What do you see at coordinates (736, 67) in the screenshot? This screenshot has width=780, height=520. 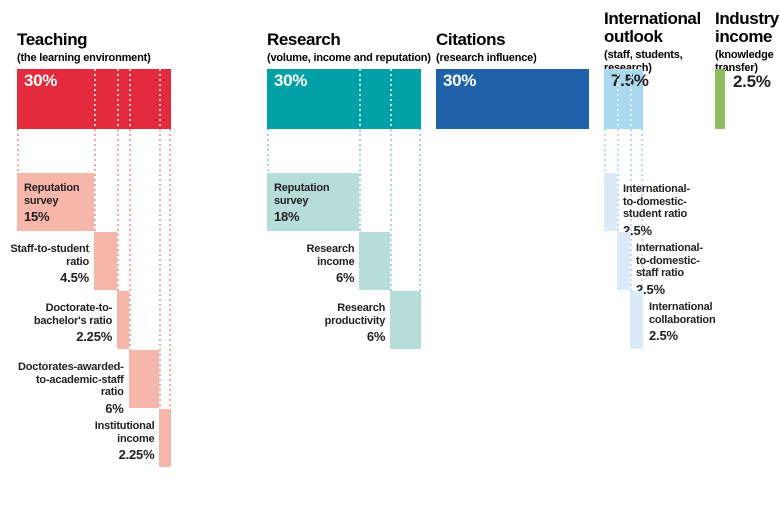 I see `column-subtitle-line: transfer)` at bounding box center [736, 67].